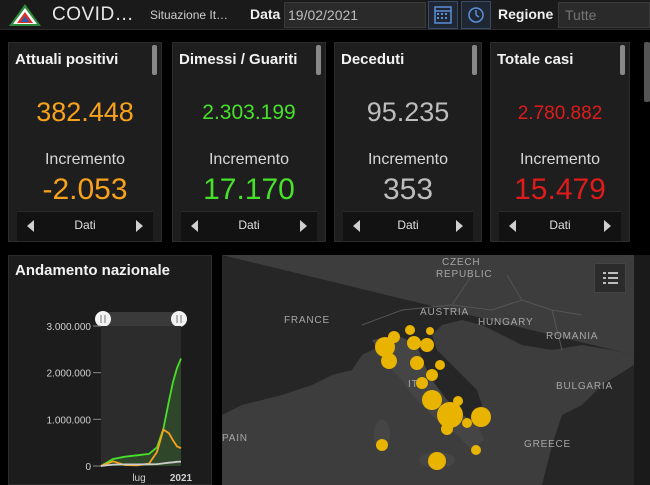 The image size is (650, 485). I want to click on plot-area, so click(141, 396).